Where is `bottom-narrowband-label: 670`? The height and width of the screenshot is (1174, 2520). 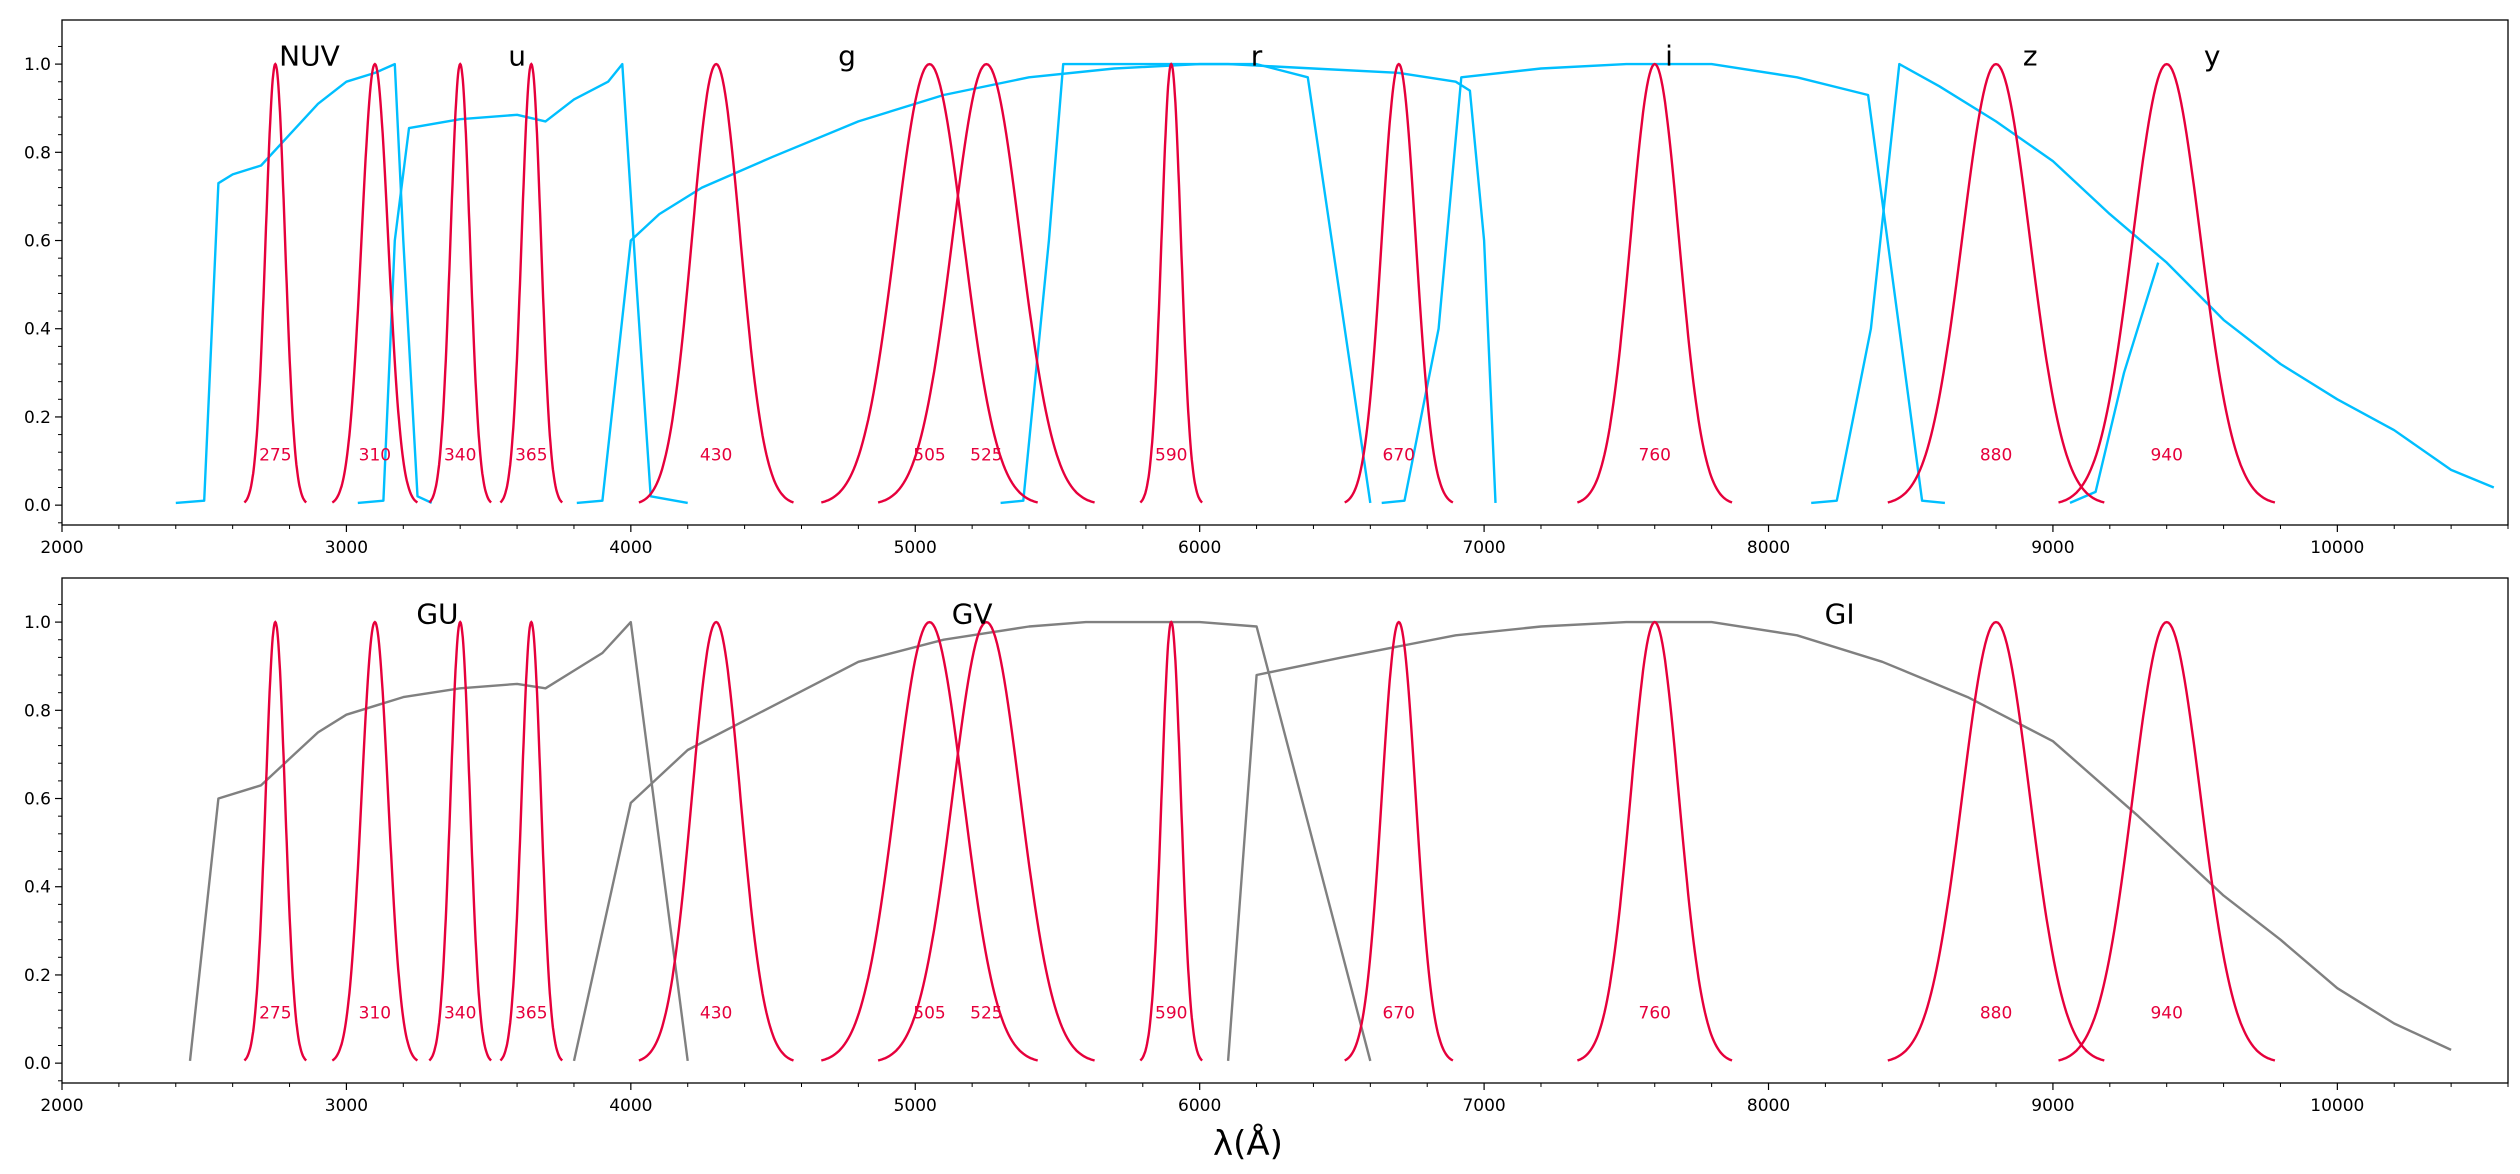
bottom-narrowband-label: 670 is located at coordinates (1399, 1013).